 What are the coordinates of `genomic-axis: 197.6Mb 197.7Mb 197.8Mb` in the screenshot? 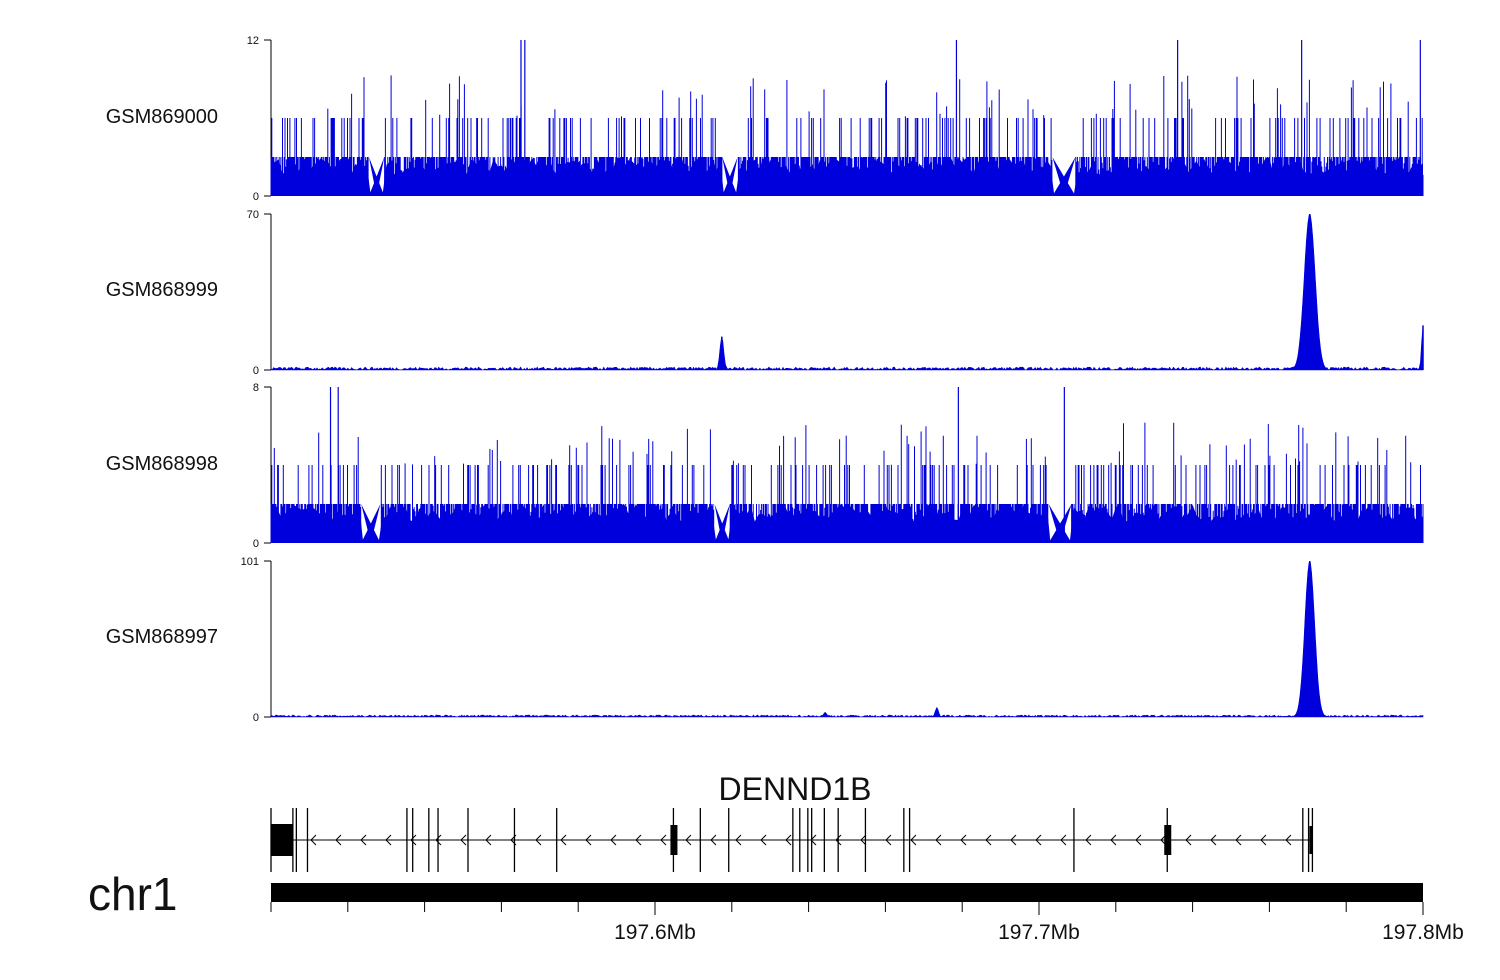 It's located at (867, 923).